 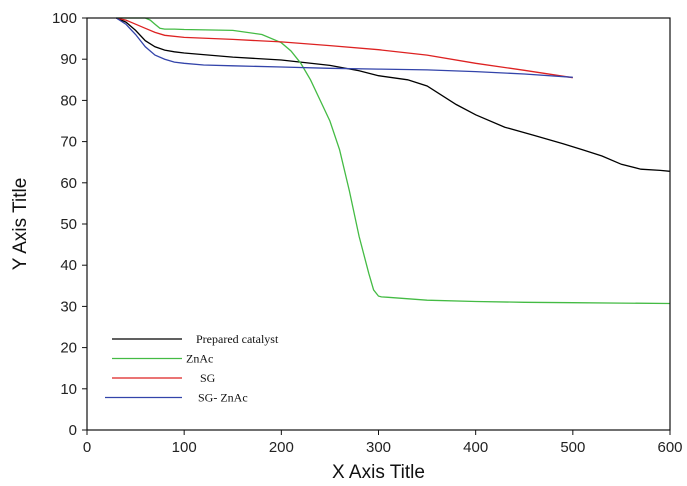 I want to click on y-tick-label: 100, so click(x=64, y=18).